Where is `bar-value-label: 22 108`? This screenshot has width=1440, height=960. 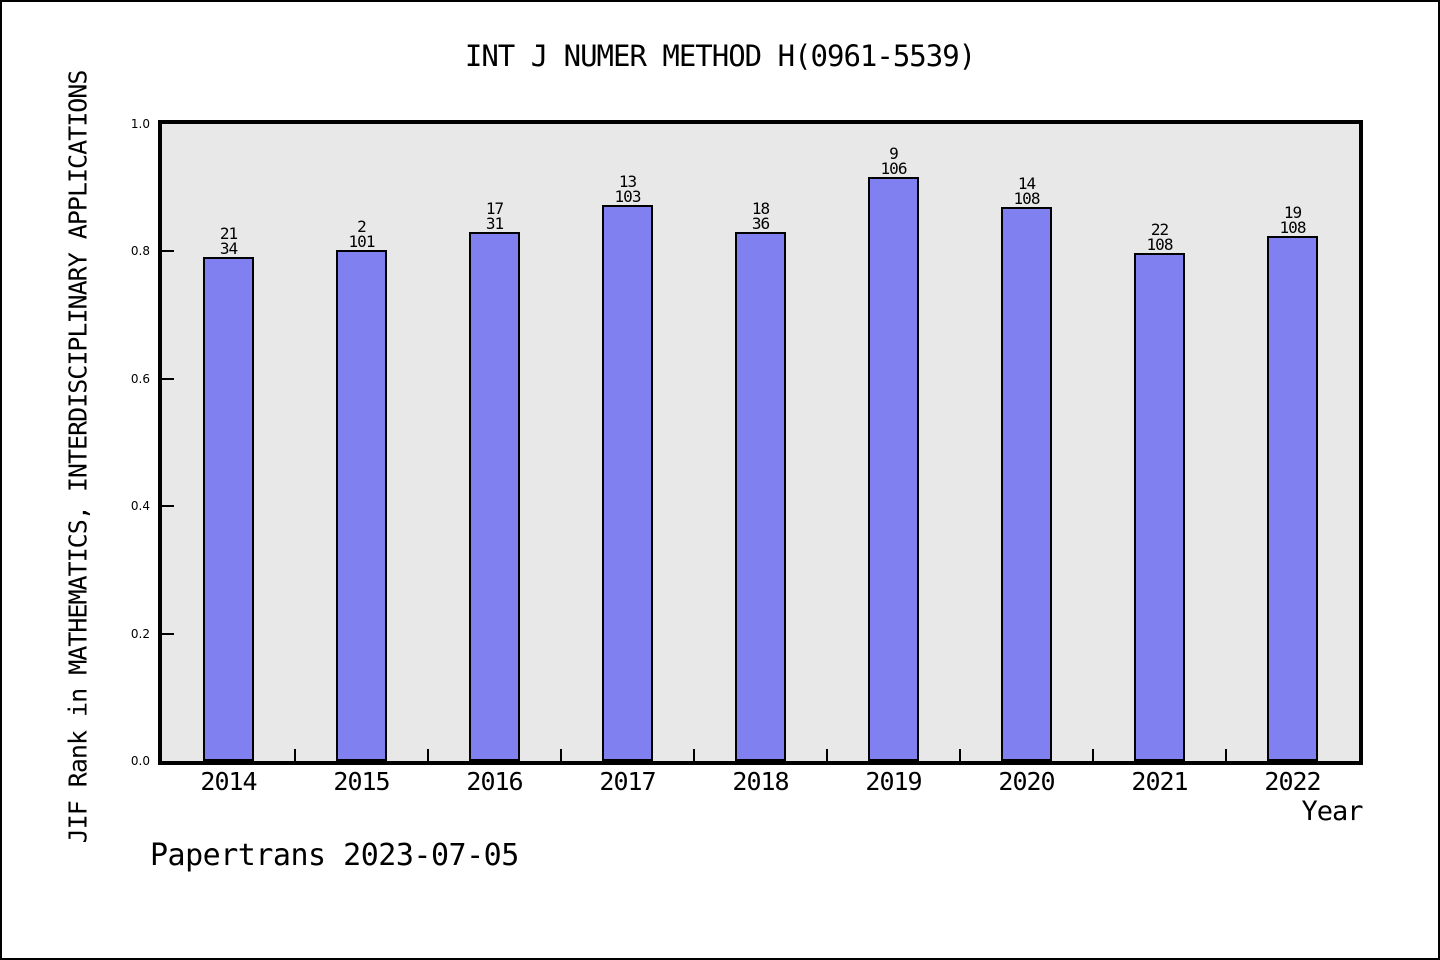 bar-value-label: 22 108 is located at coordinates (1159, 236).